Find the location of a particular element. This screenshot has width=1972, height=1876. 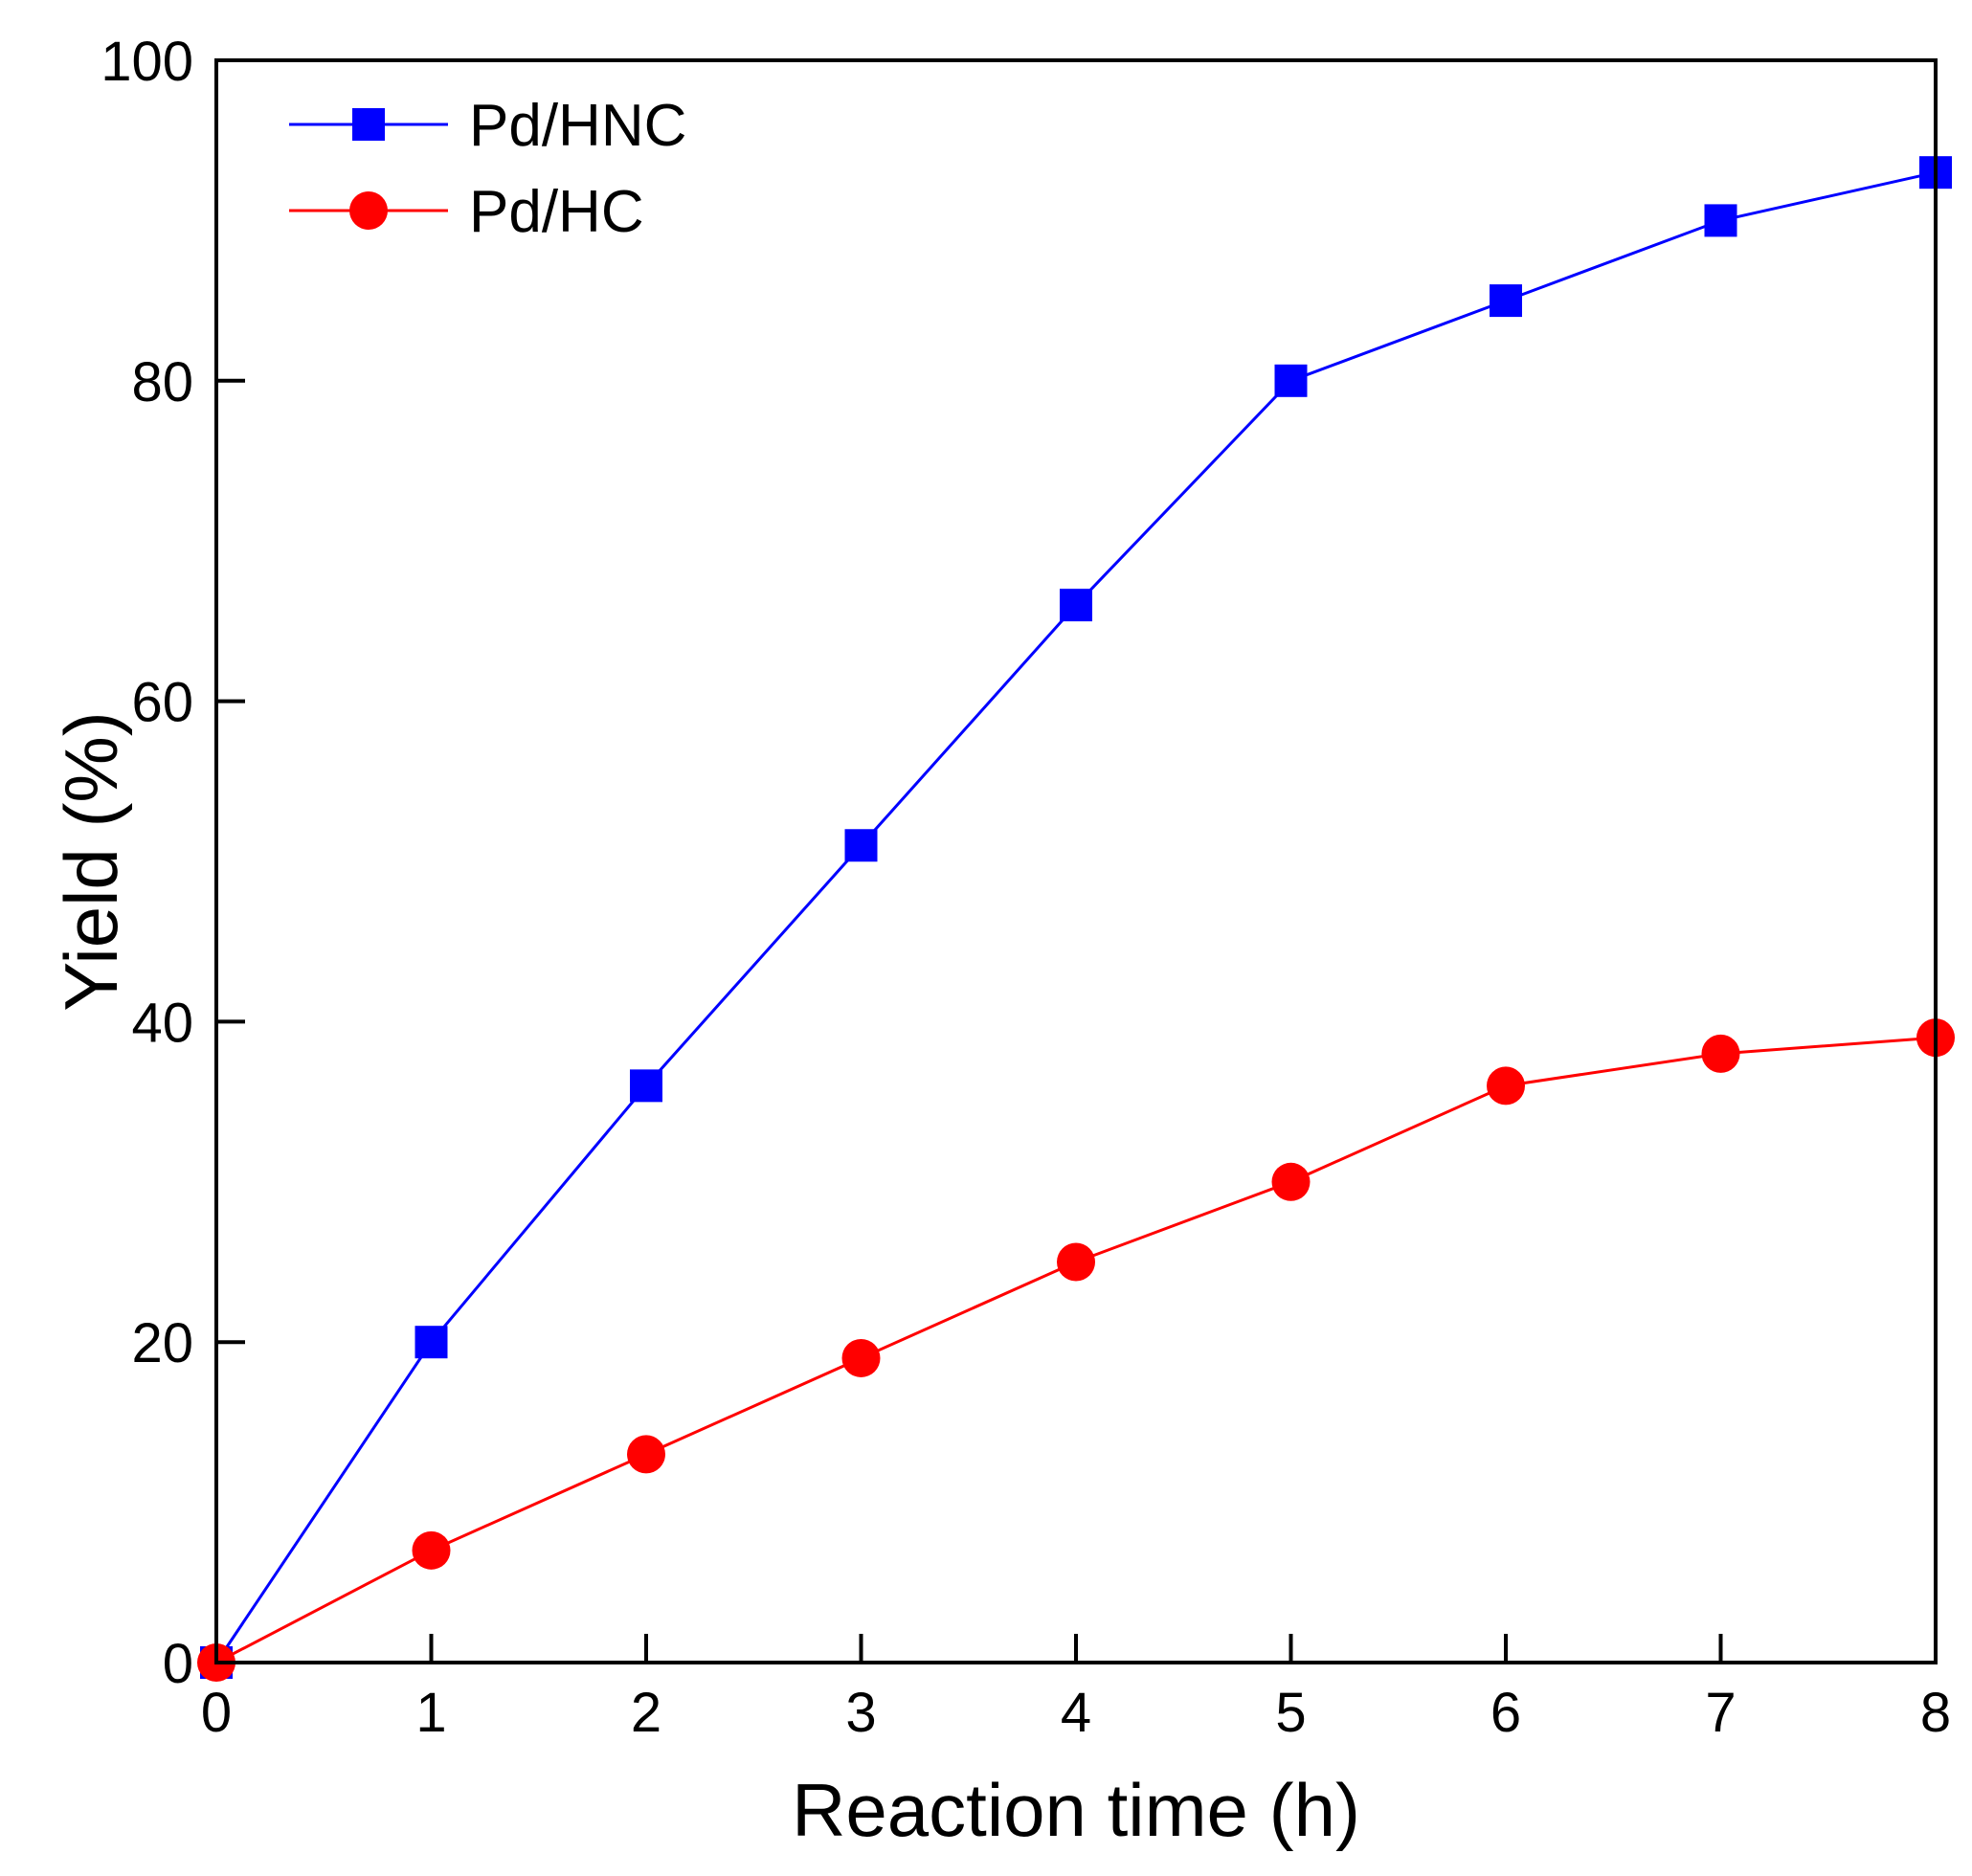

y-tick-label: 80 is located at coordinates (162, 382).